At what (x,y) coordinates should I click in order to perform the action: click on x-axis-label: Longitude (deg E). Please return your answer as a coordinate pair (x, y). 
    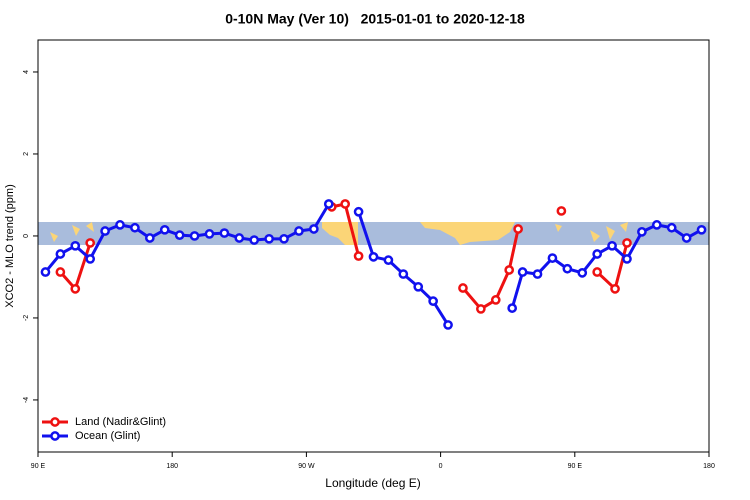
    Looking at the image, I should click on (372, 483).